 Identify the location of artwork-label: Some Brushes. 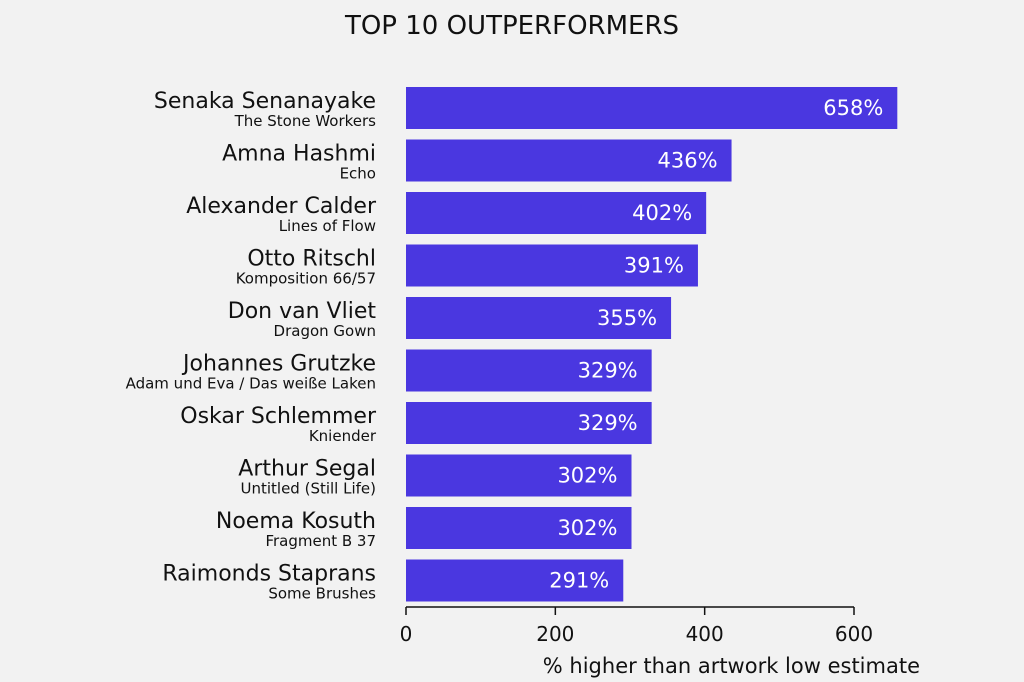
(322, 594).